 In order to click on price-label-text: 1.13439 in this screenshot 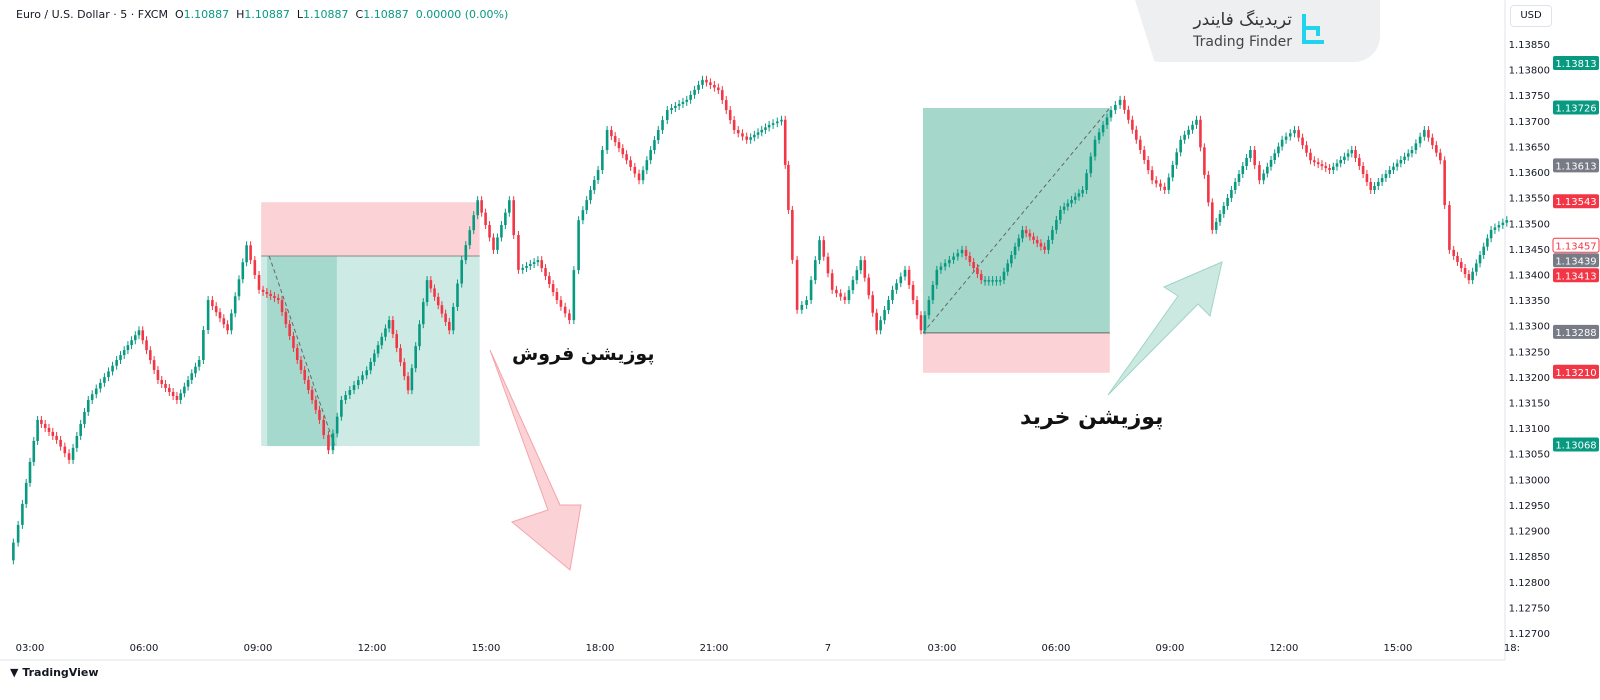, I will do `click(1575, 261)`.